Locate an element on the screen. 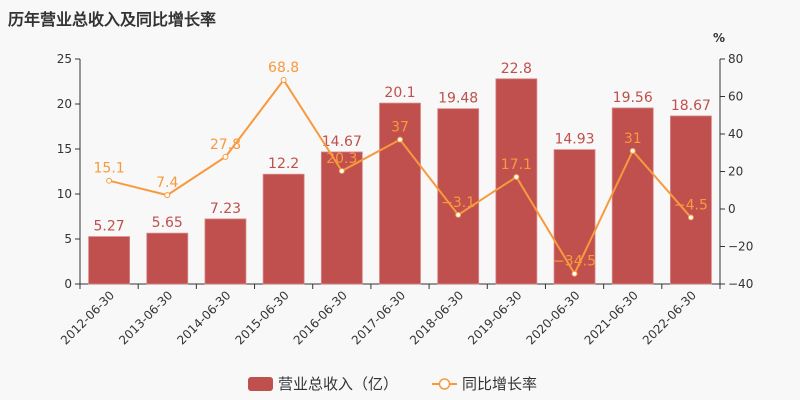  revenue-bar-label: 12.2 is located at coordinates (283, 164).